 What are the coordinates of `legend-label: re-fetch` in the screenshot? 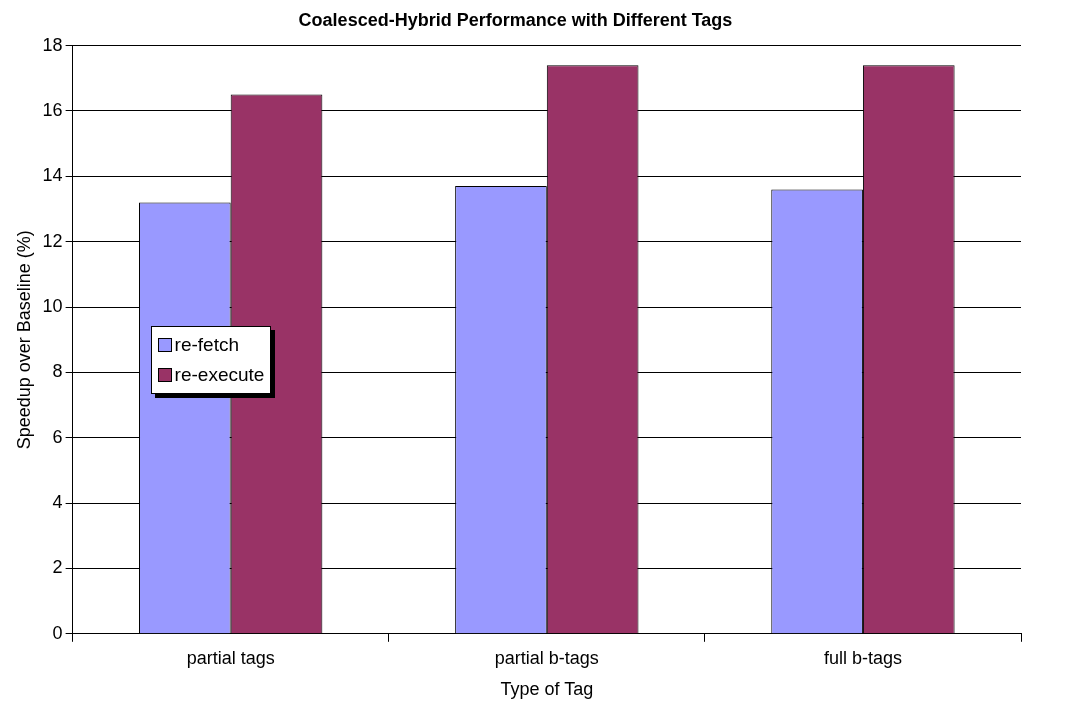 It's located at (207, 344).